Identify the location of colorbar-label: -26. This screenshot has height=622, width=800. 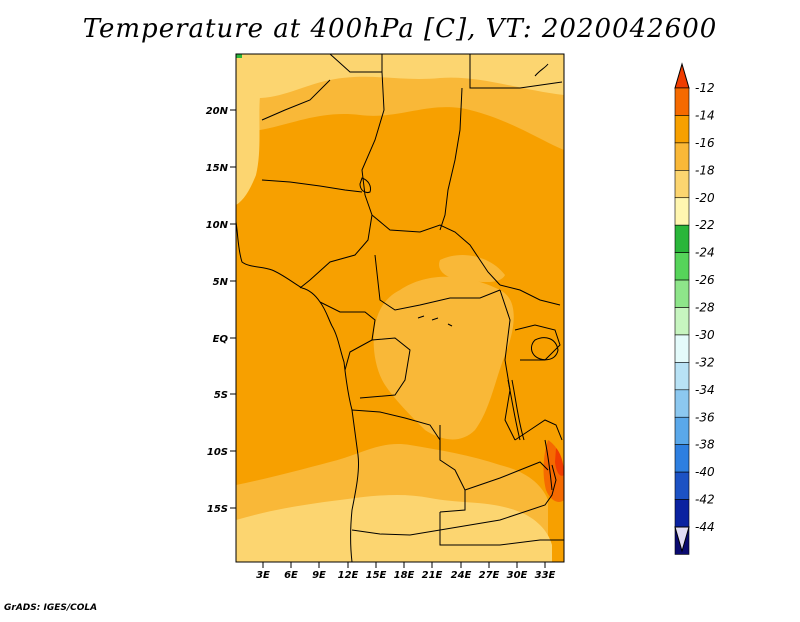
(705, 280).